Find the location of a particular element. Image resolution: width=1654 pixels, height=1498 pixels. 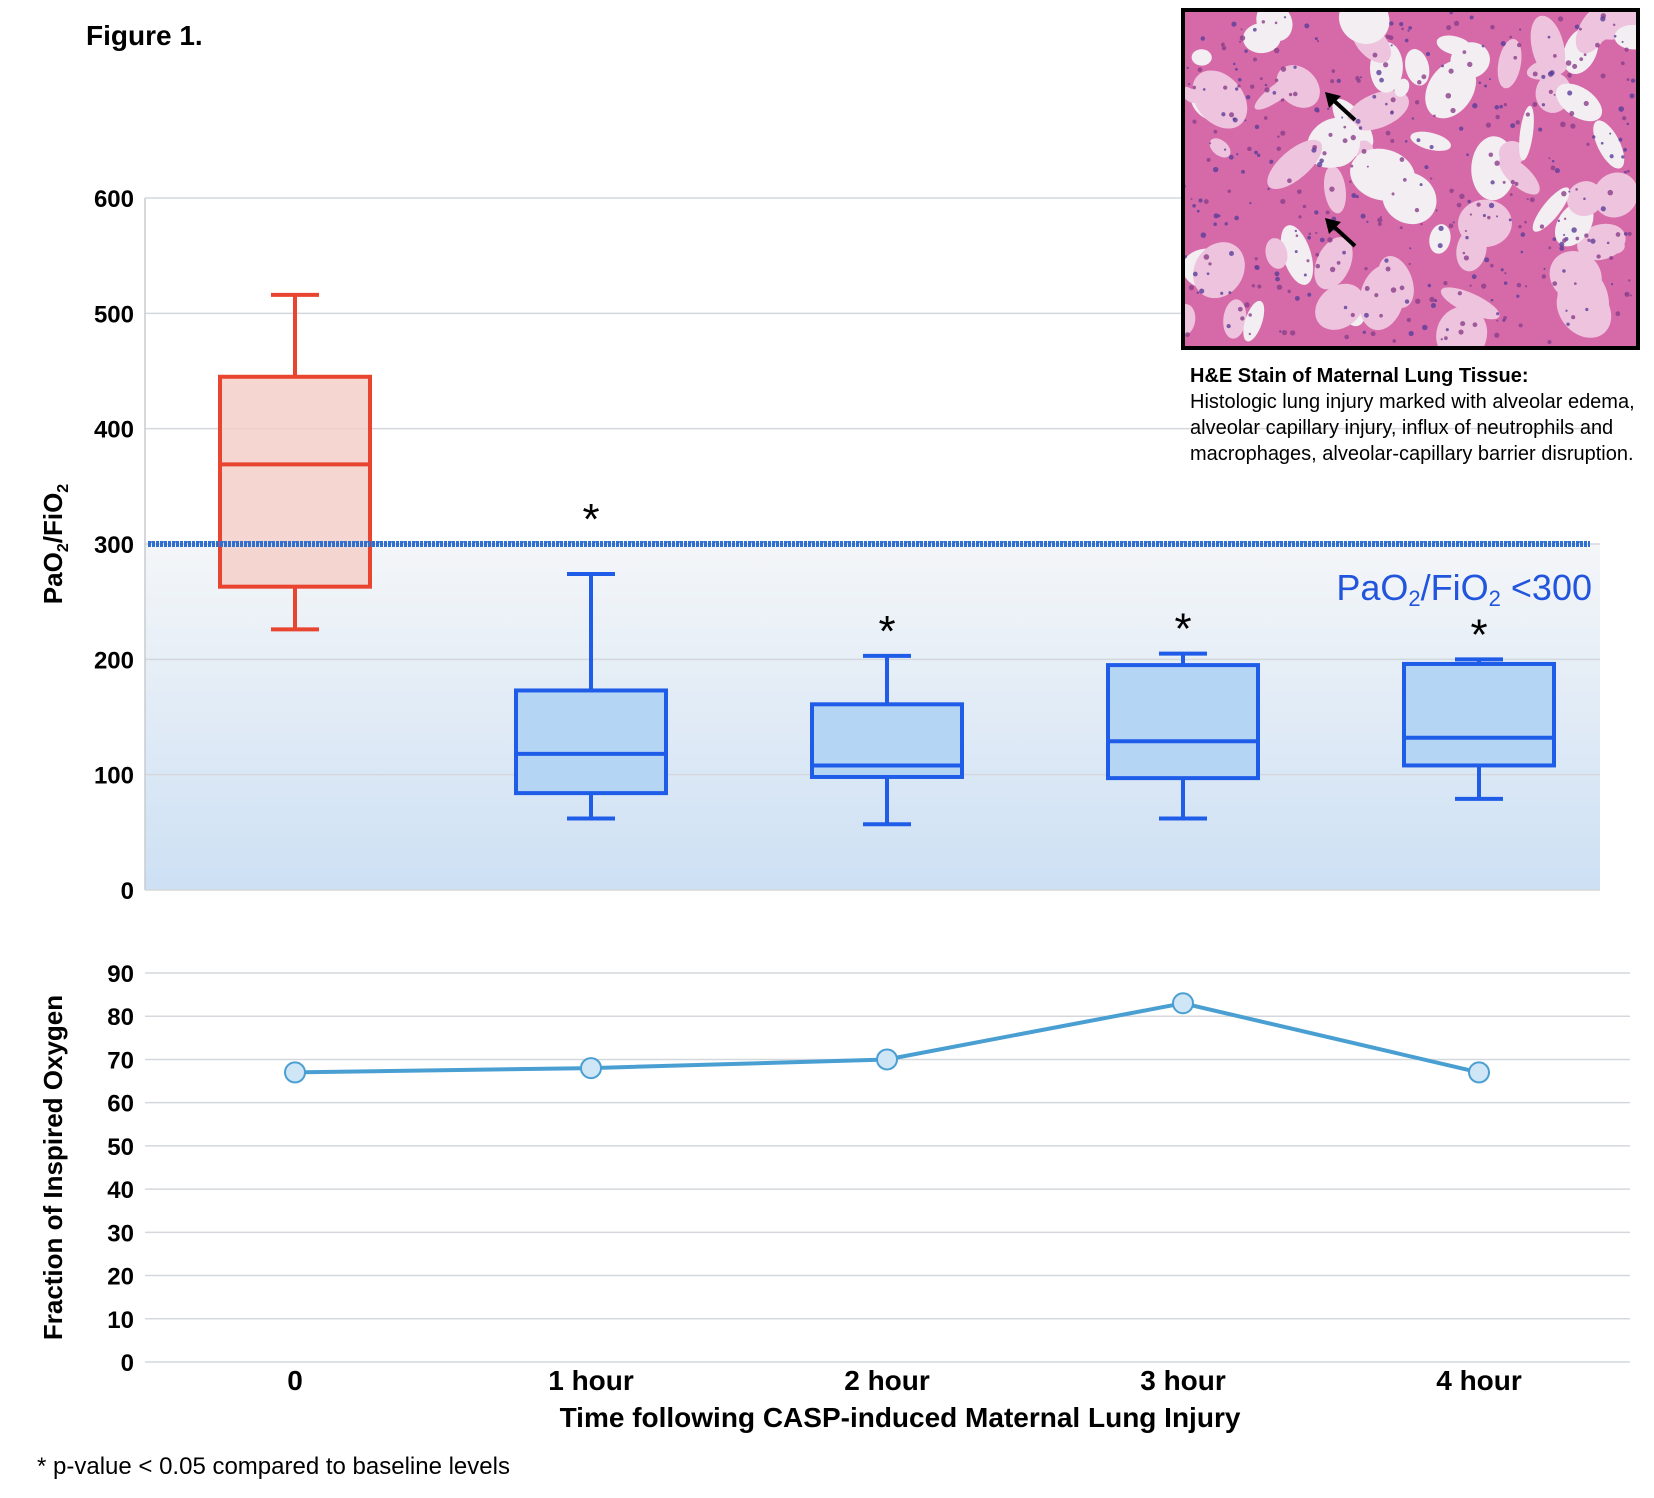

y-tick-label: 10 is located at coordinates (120, 1320).